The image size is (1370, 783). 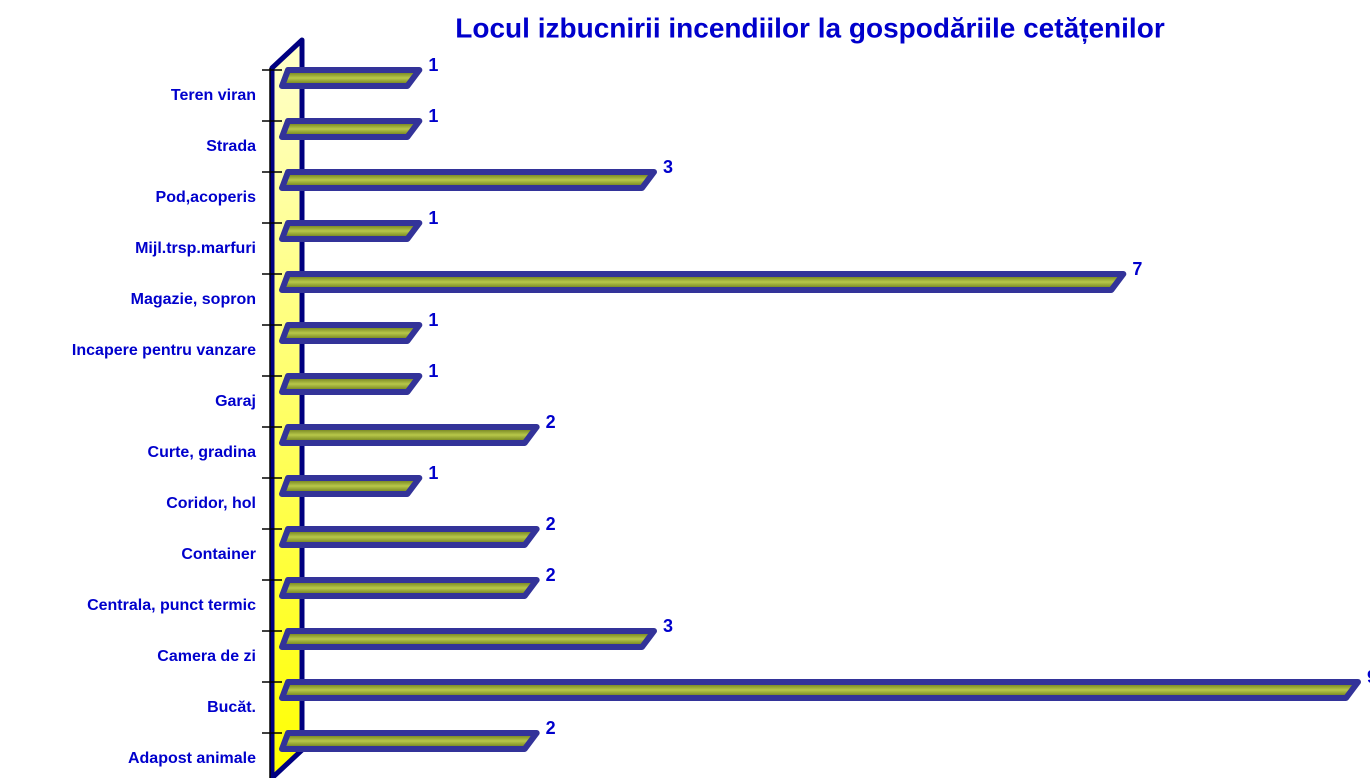 What do you see at coordinates (211, 503) in the screenshot?
I see `category-label: Coridor, hol` at bounding box center [211, 503].